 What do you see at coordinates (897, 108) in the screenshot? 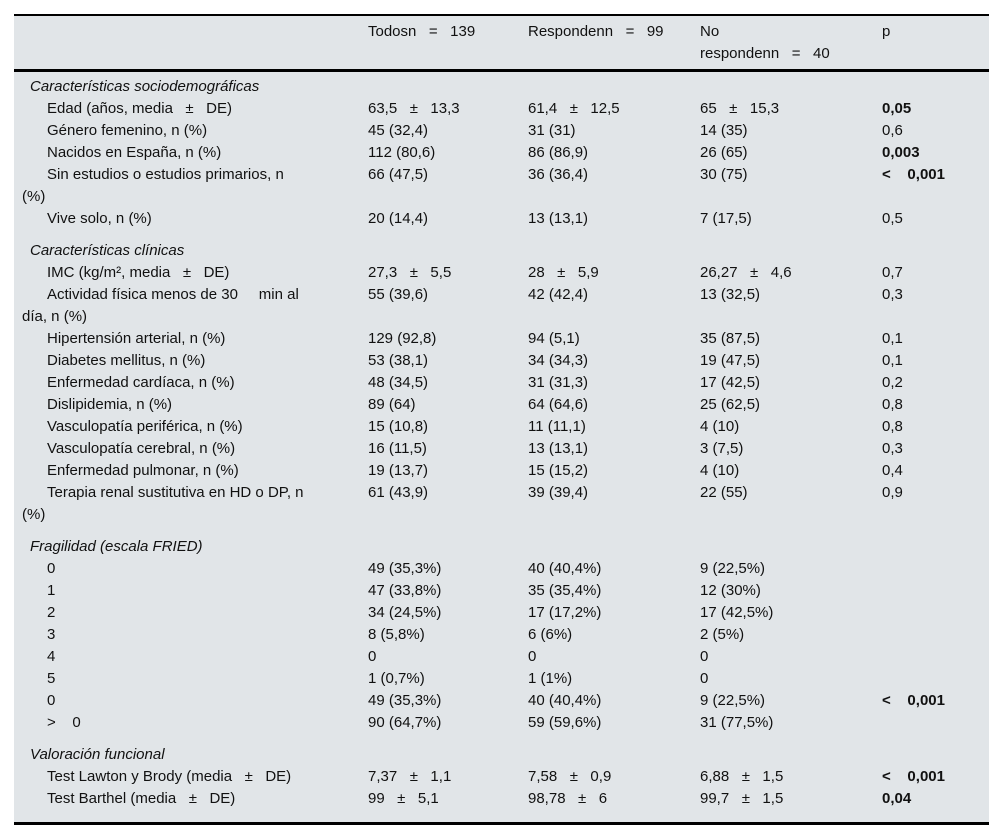
I see `cell-p-value: 0,05` at bounding box center [897, 108].